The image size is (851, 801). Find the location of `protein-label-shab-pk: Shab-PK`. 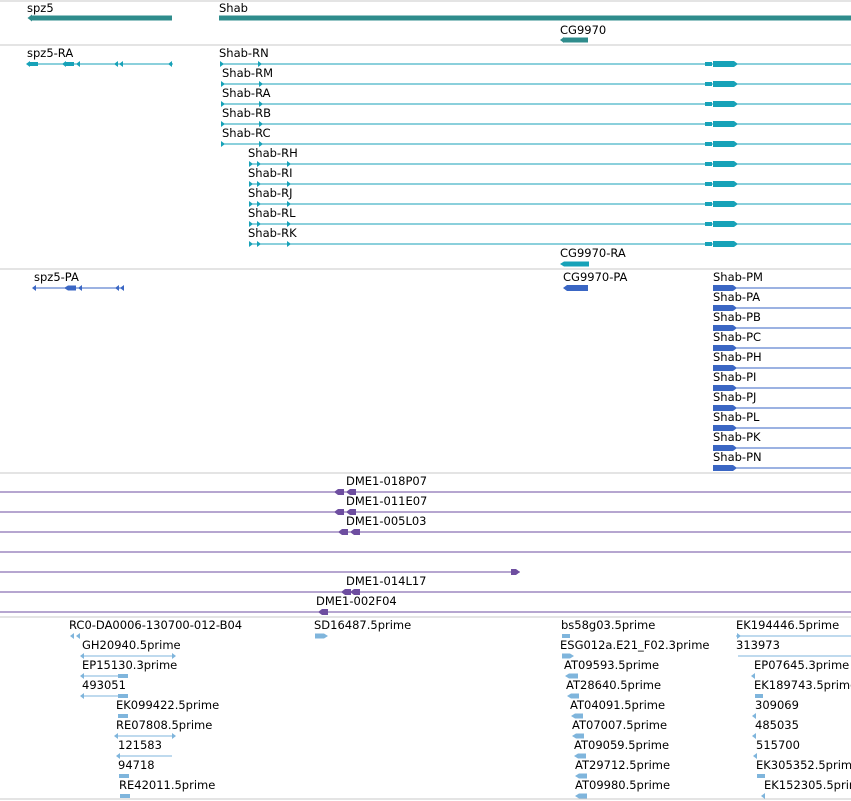

protein-label-shab-pk: Shab-PK is located at coordinates (737, 437).